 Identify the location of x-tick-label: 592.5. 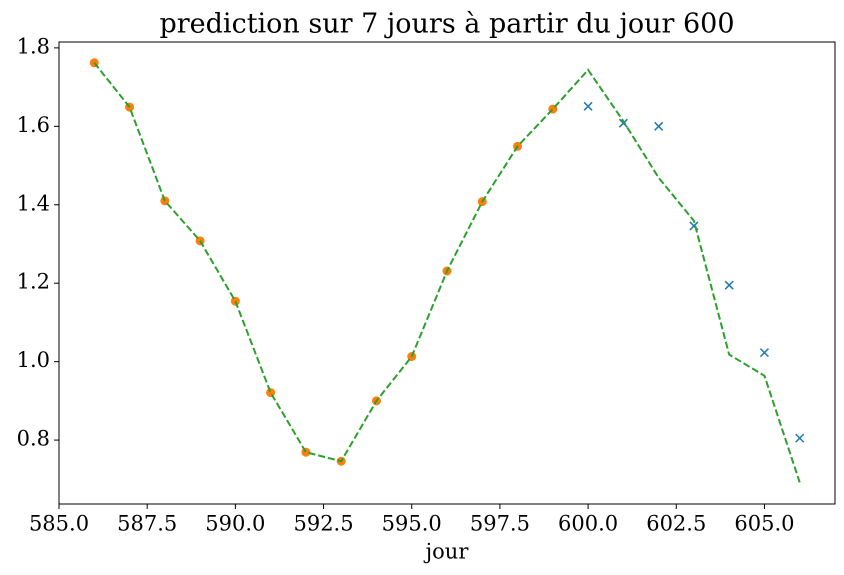
(323, 524).